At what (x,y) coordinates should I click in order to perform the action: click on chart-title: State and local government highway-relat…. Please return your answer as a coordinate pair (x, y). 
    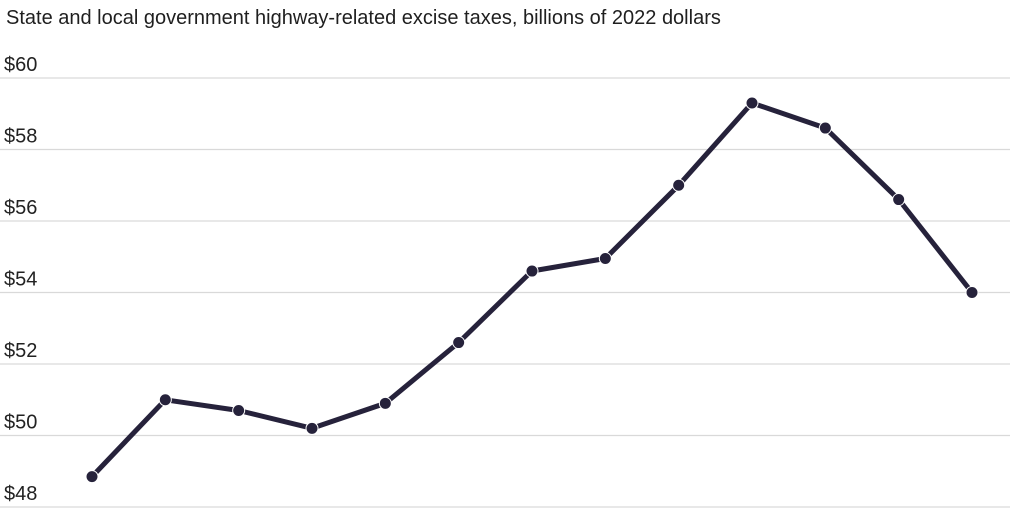
    Looking at the image, I should click on (363, 18).